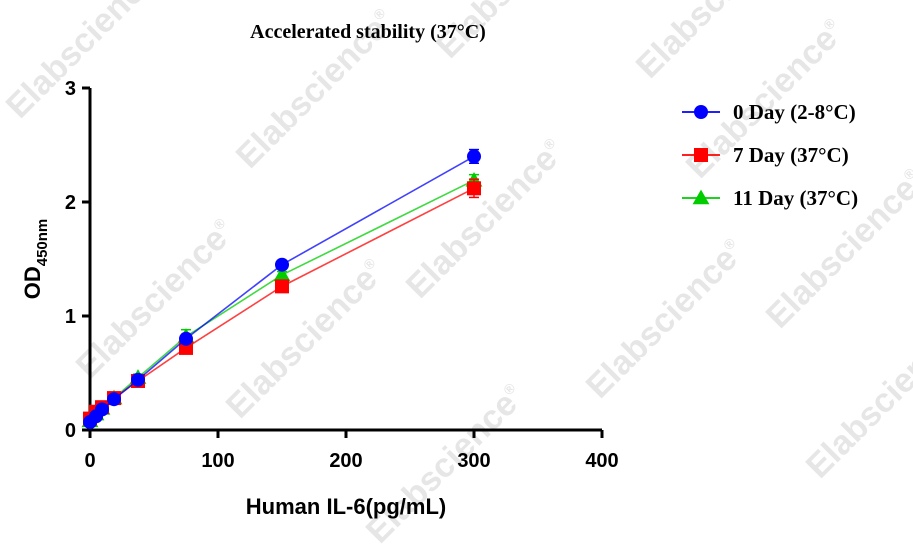 This screenshot has width=913, height=545. Describe the element at coordinates (217, 461) in the screenshot. I see `x-tick-label: 100` at that location.